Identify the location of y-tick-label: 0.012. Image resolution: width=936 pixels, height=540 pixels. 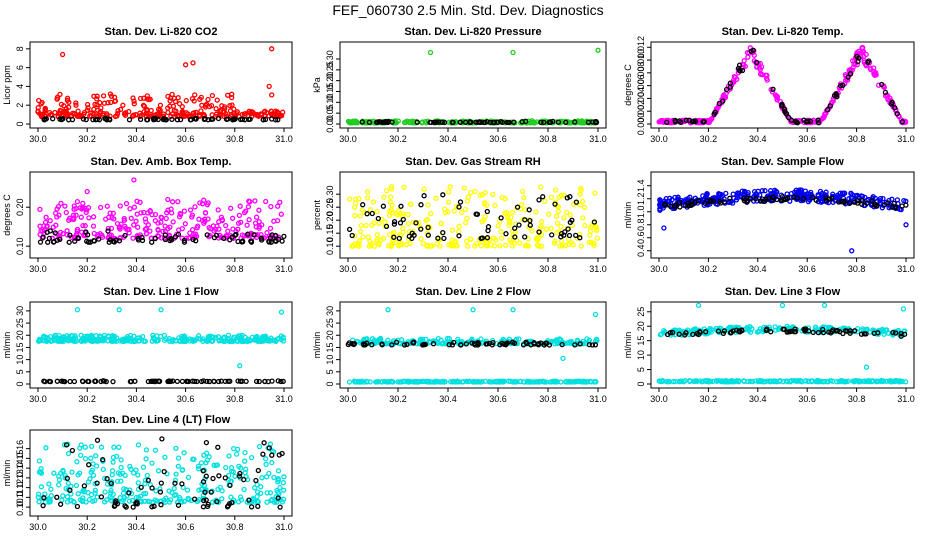
(641, 47).